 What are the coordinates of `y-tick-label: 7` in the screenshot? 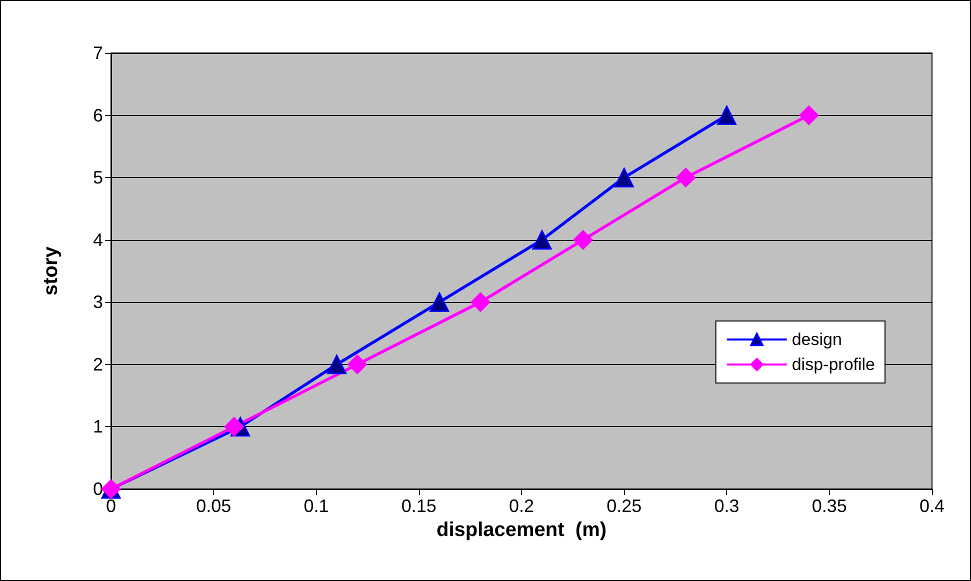 It's located at (97, 53).